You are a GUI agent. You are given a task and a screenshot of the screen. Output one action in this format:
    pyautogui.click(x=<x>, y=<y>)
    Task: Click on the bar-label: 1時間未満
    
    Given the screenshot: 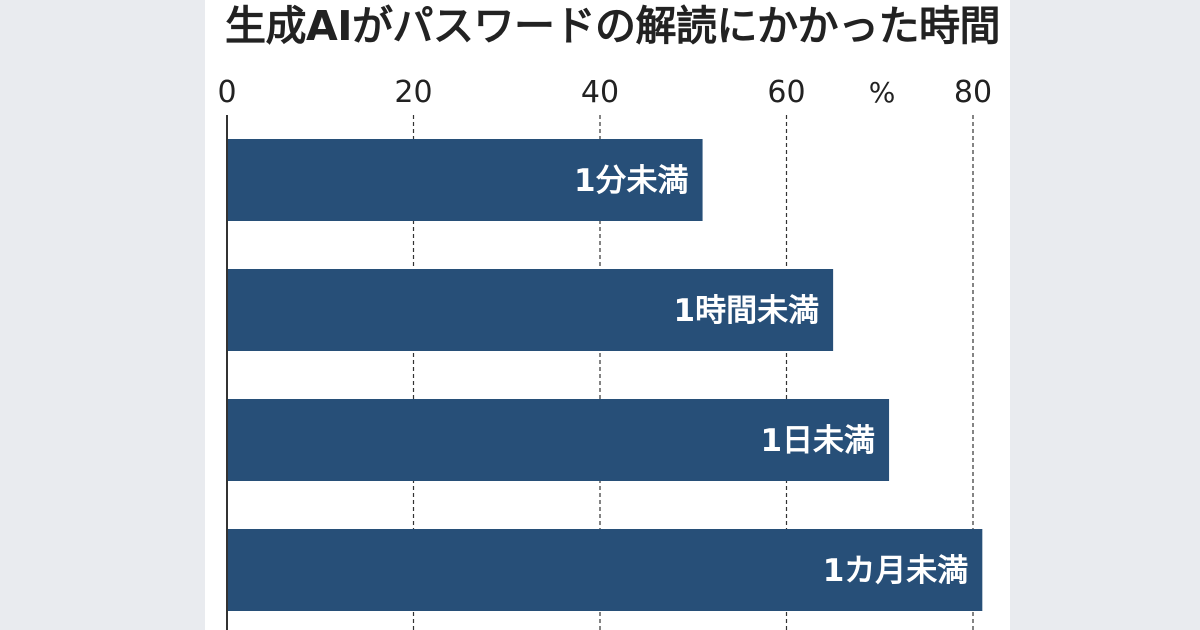 What is the action you would take?
    pyautogui.click(x=747, y=311)
    